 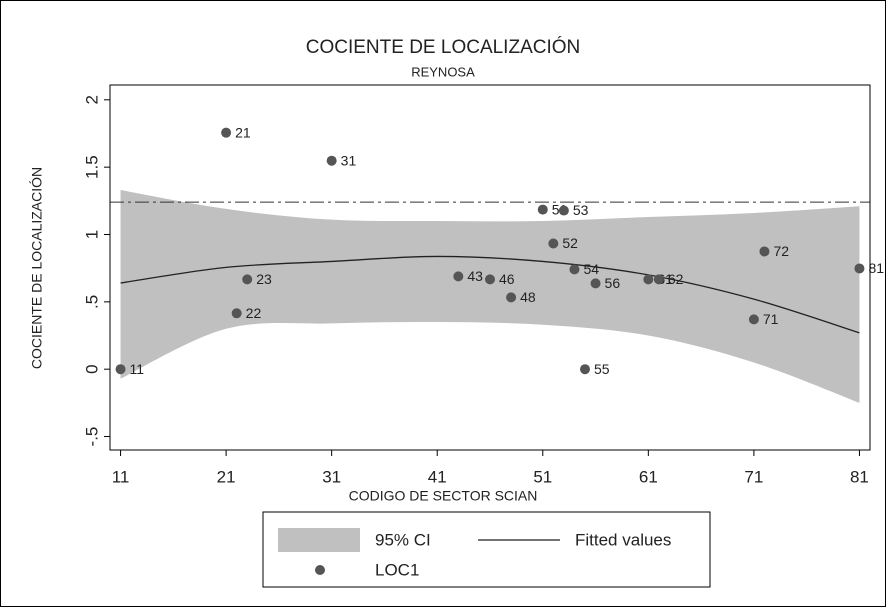 I want to click on legend-label: LOC1, so click(x=397, y=569).